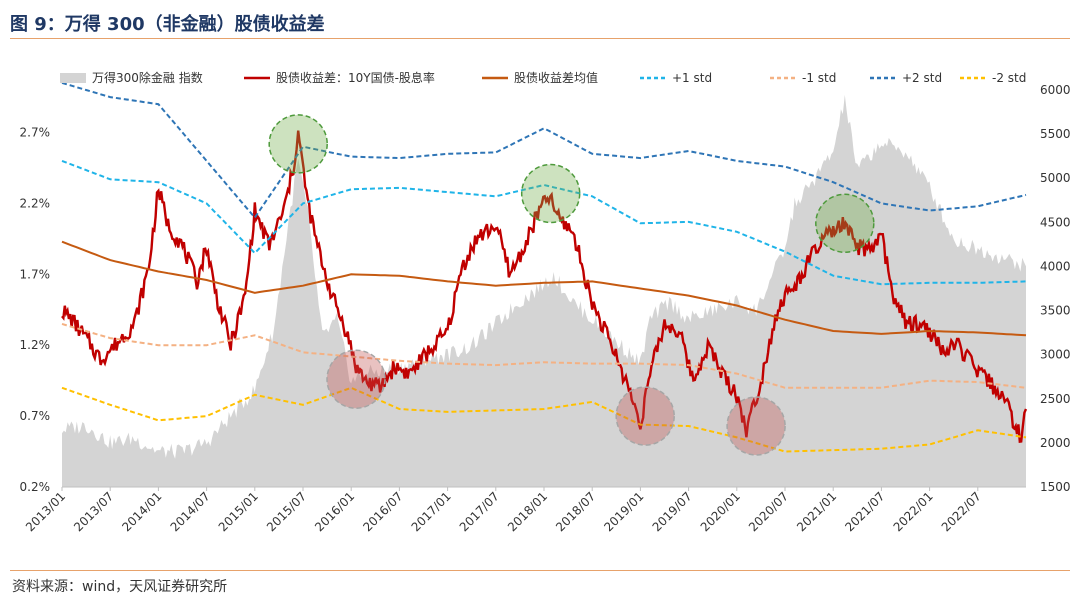 The width and height of the screenshot is (1080, 606). I want to click on x-tick-label: 2019/01, so click(623, 511).